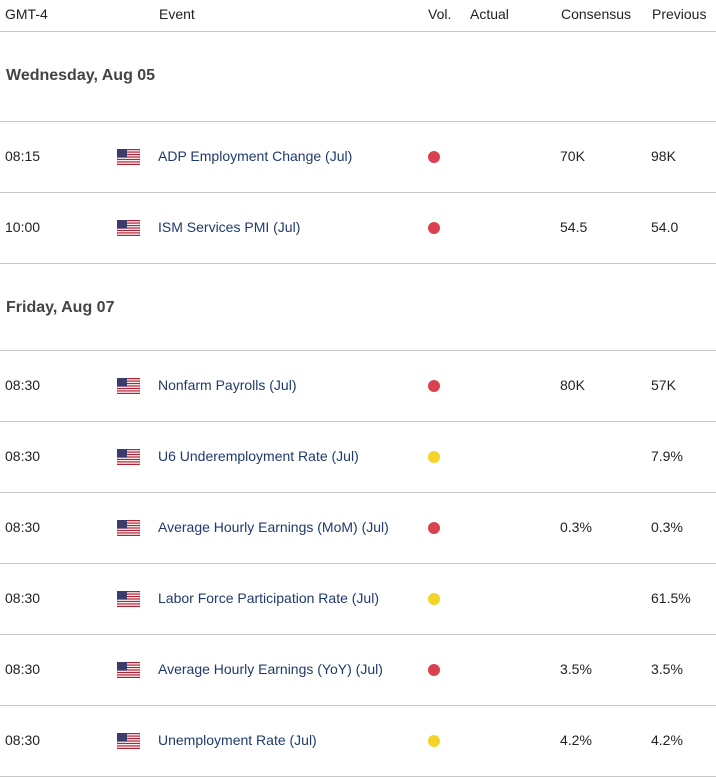  What do you see at coordinates (26, 14) in the screenshot?
I see `timezone-header: GMT-4` at bounding box center [26, 14].